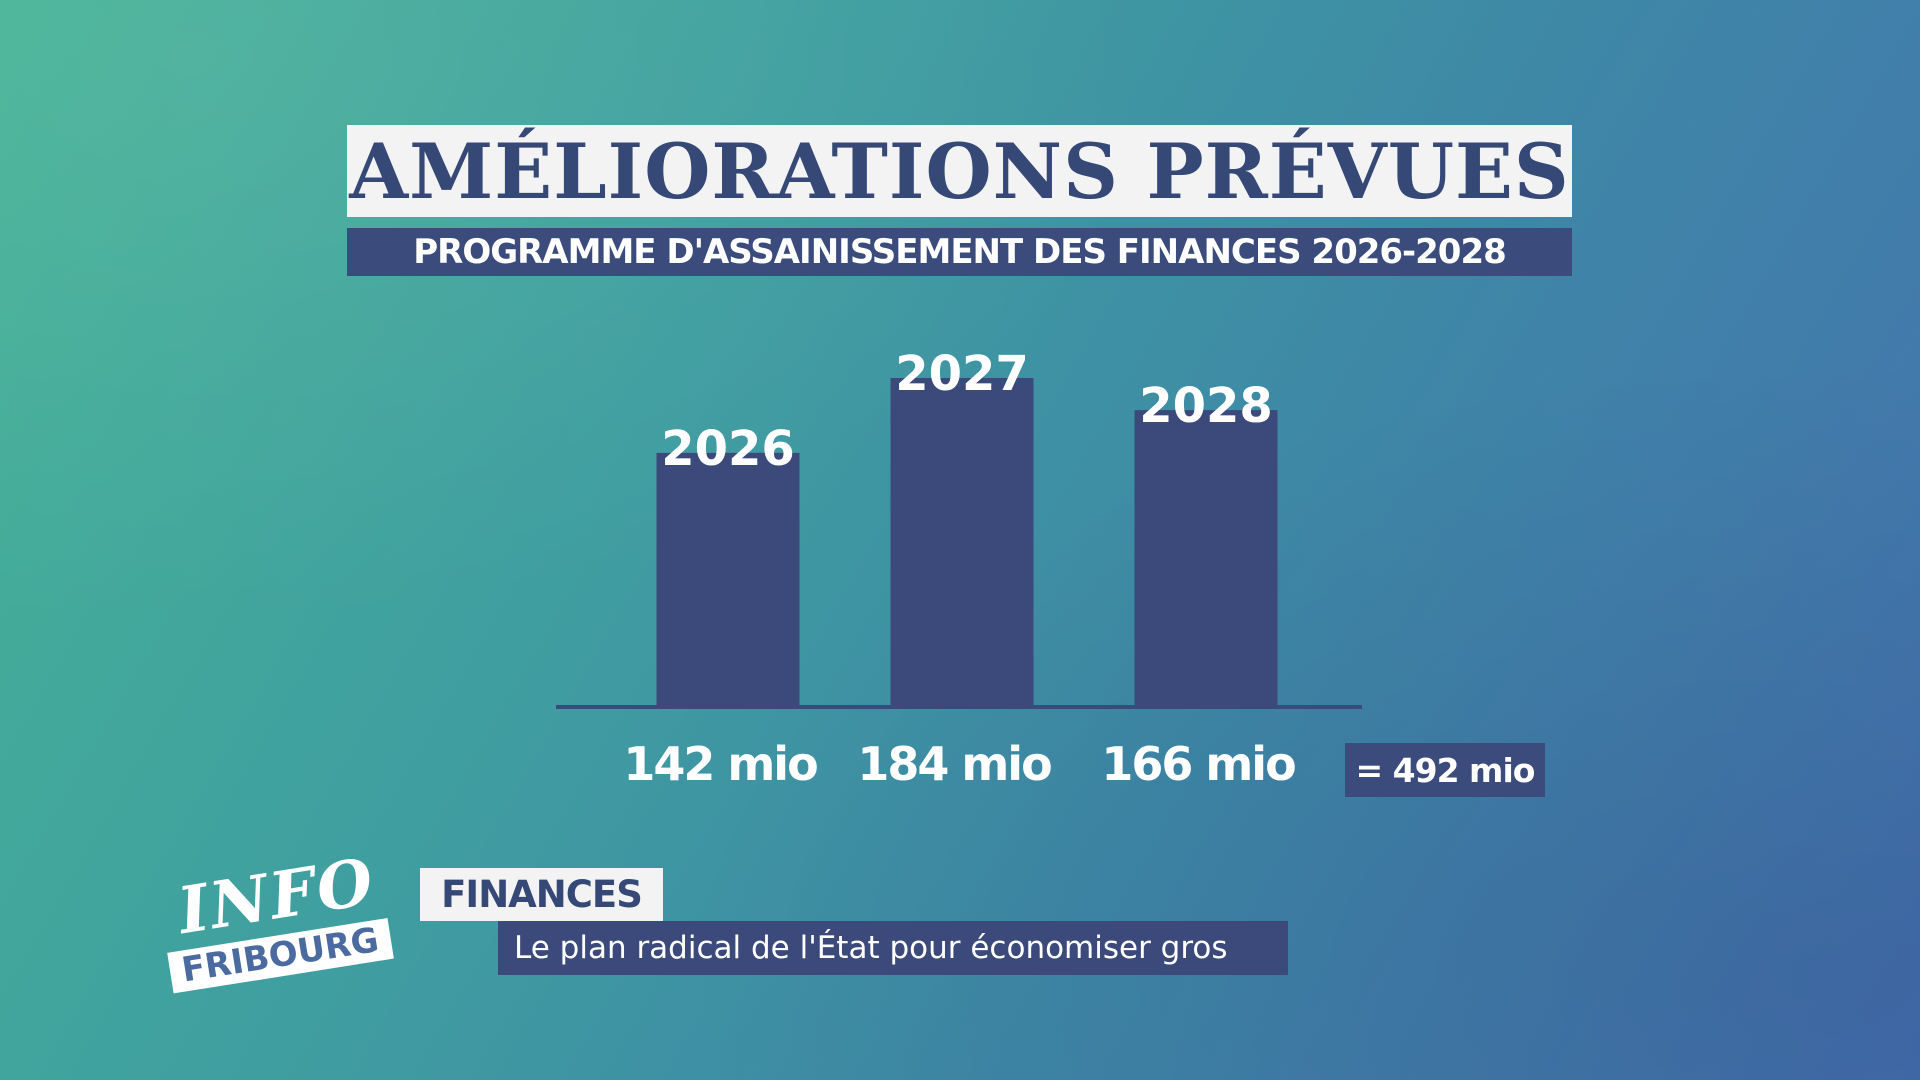 The image size is (1920, 1080). What do you see at coordinates (720, 764) in the screenshot?
I see `value-label-2026: 142 mio` at bounding box center [720, 764].